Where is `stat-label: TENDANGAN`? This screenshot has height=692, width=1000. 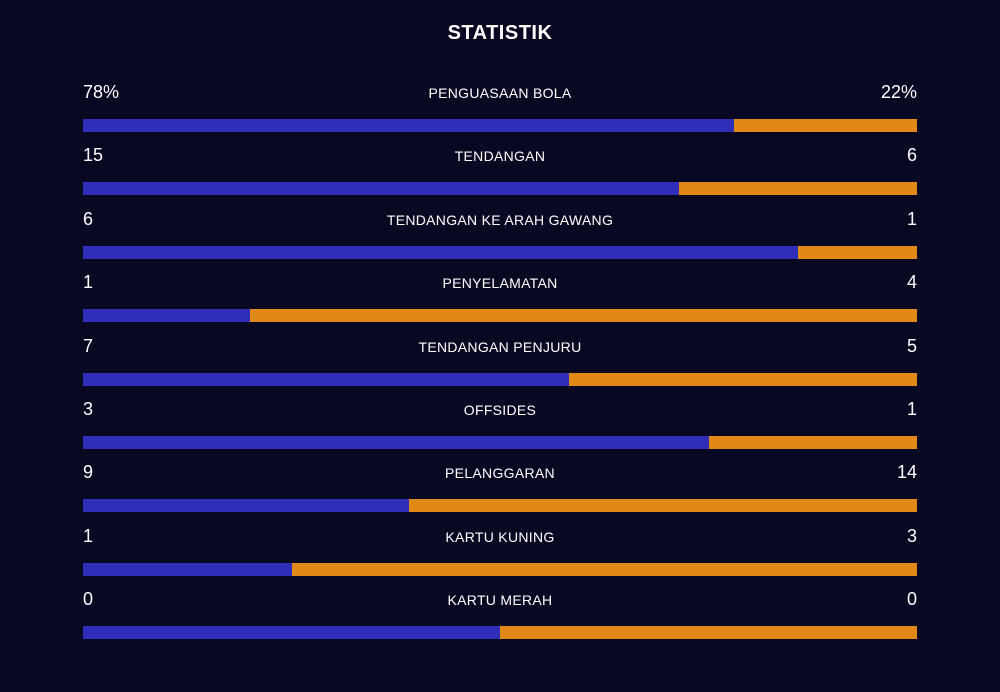 stat-label: TENDANGAN is located at coordinates (500, 156).